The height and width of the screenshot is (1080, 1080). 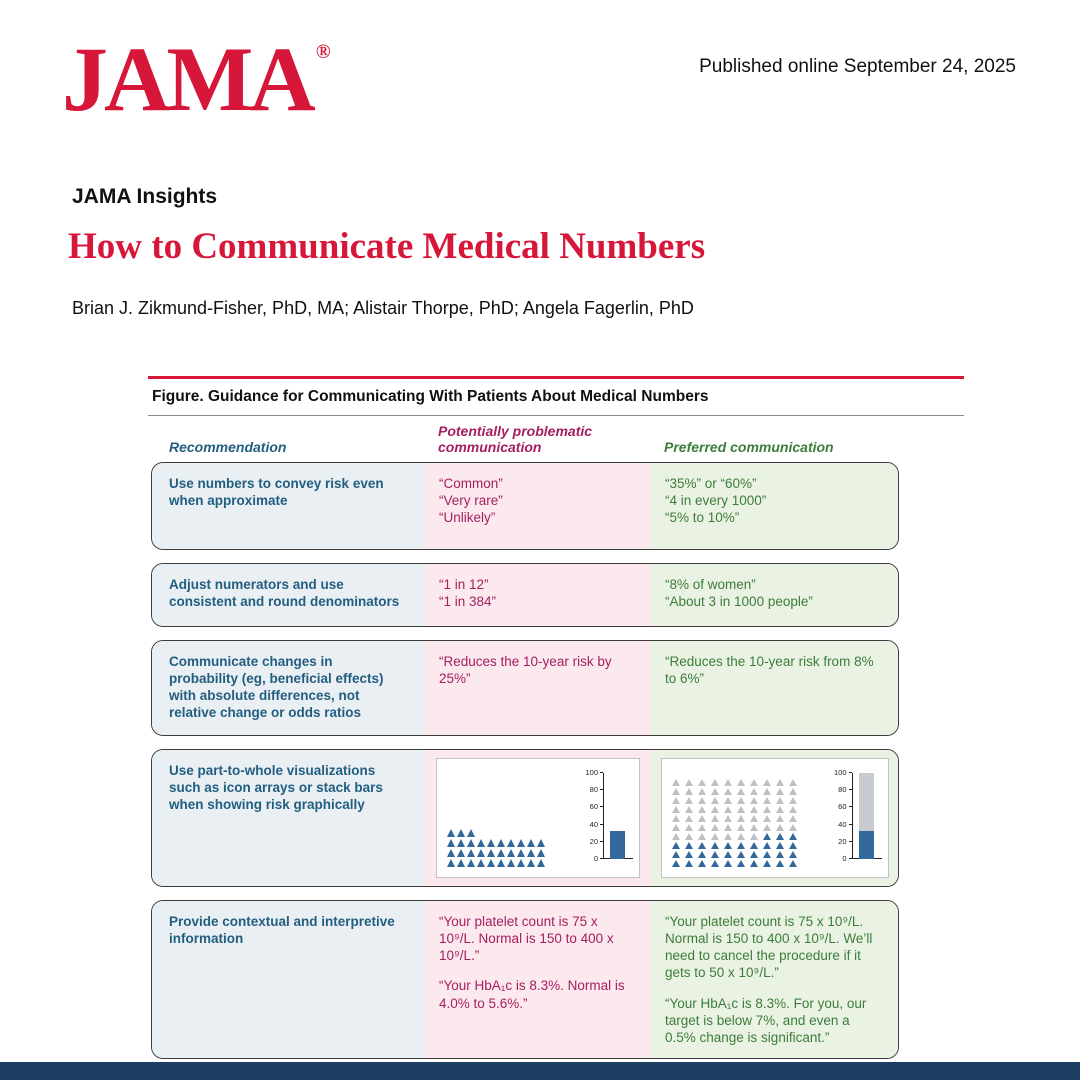 I want to click on column-header-recommendation: Recommendation, so click(x=228, y=446).